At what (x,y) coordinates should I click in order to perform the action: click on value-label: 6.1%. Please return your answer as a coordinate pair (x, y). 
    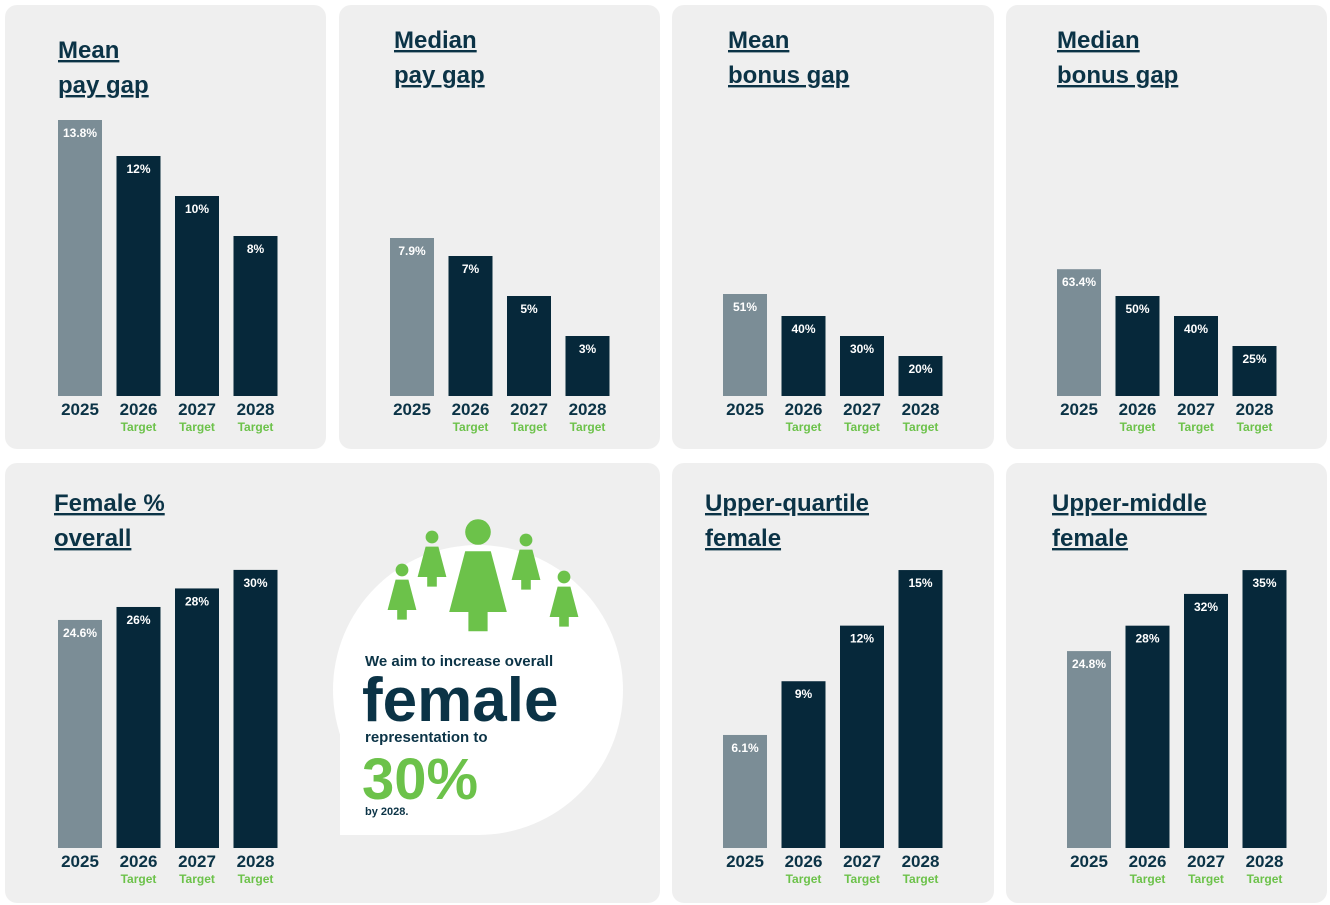
    Looking at the image, I should click on (745, 748).